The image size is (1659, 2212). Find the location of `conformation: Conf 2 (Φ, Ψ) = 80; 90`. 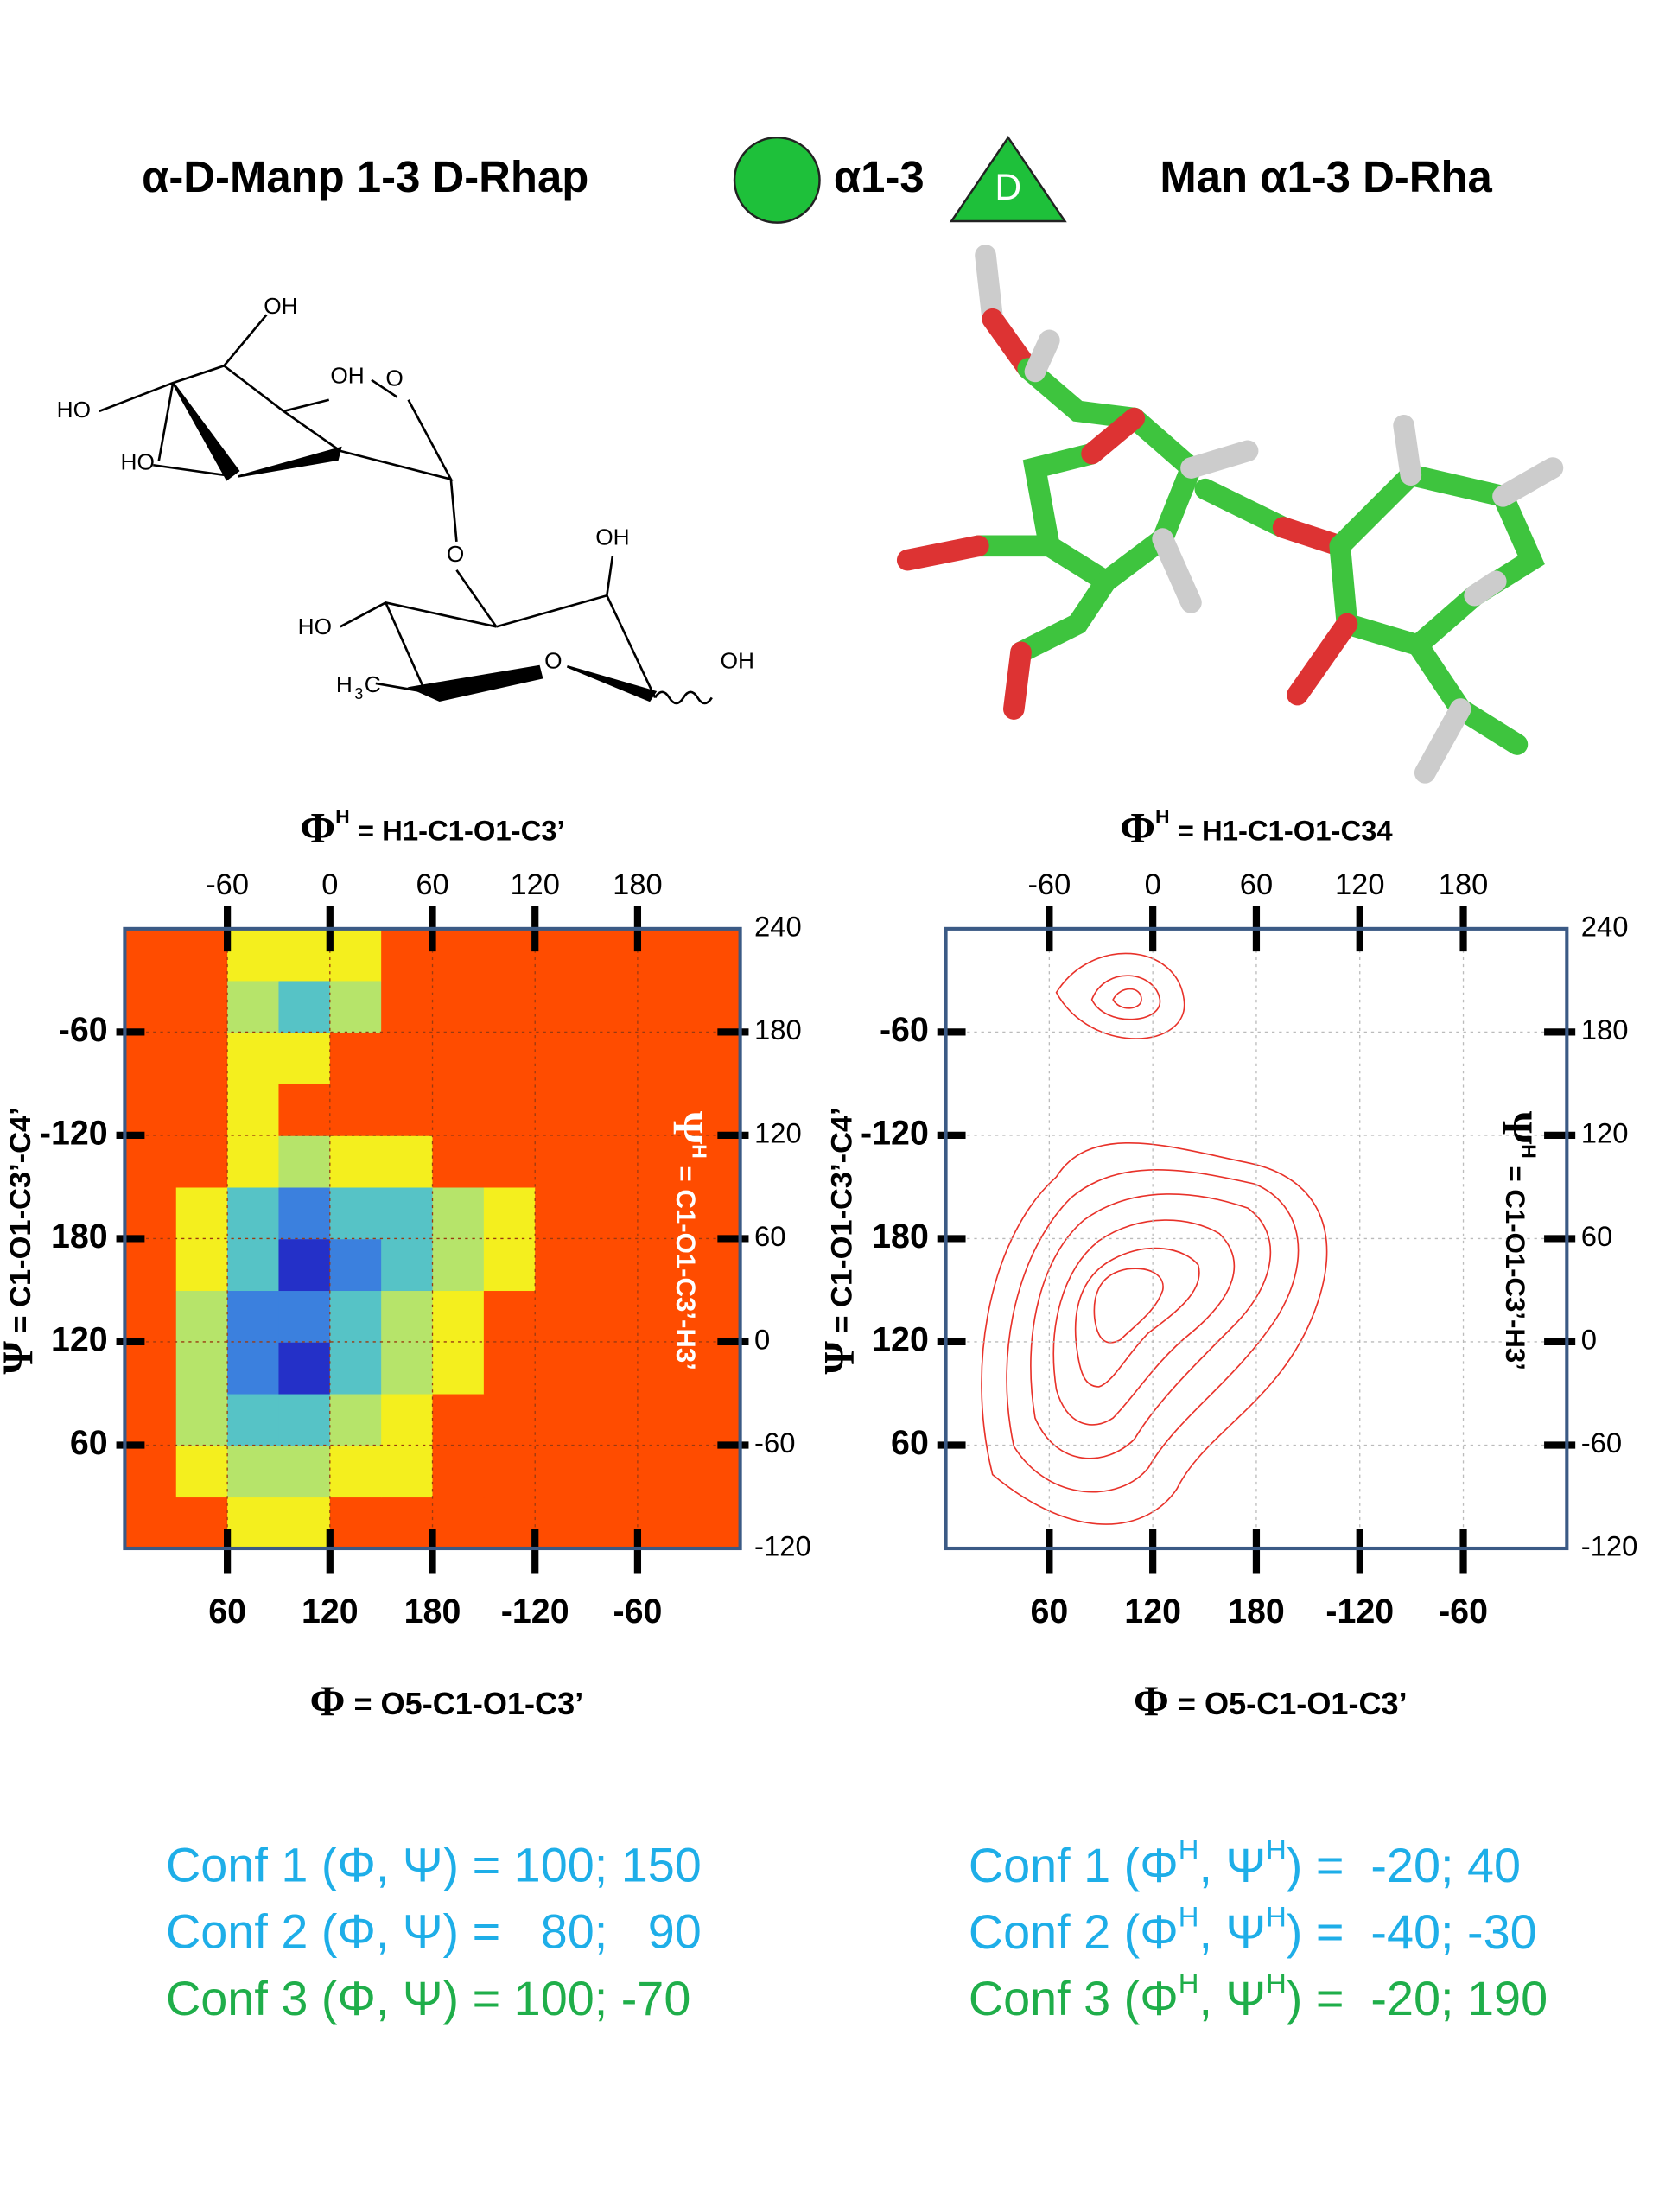

conformation: Conf 2 (Φ, Ψ) = 80; 90 is located at coordinates (434, 1931).